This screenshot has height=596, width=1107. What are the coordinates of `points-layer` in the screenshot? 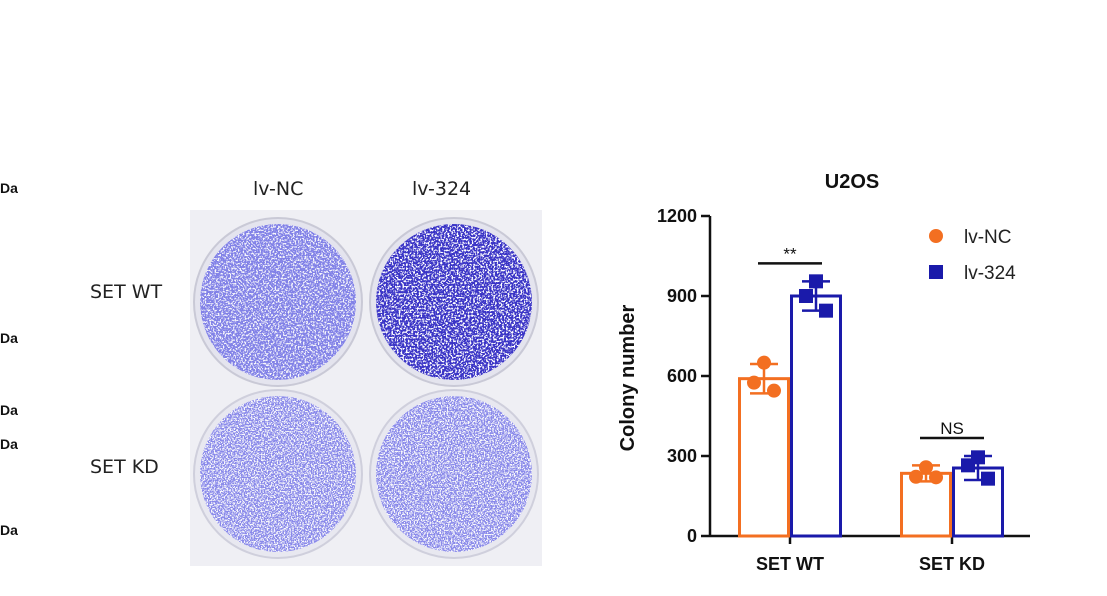 It's located at (871, 380).